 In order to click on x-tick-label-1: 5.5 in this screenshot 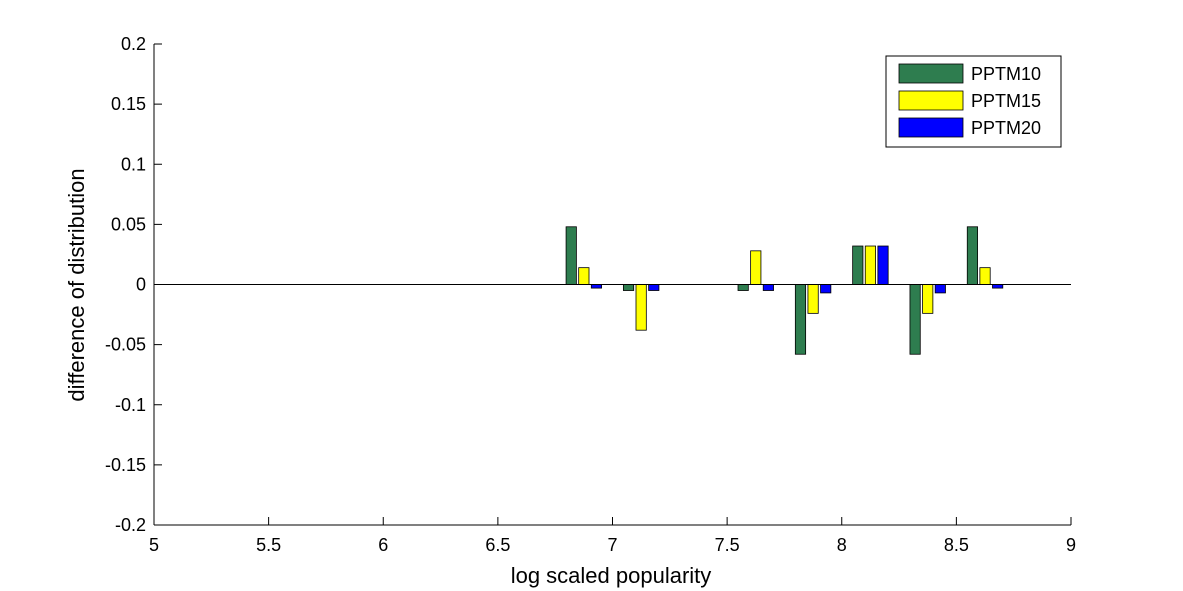, I will do `click(268, 545)`.